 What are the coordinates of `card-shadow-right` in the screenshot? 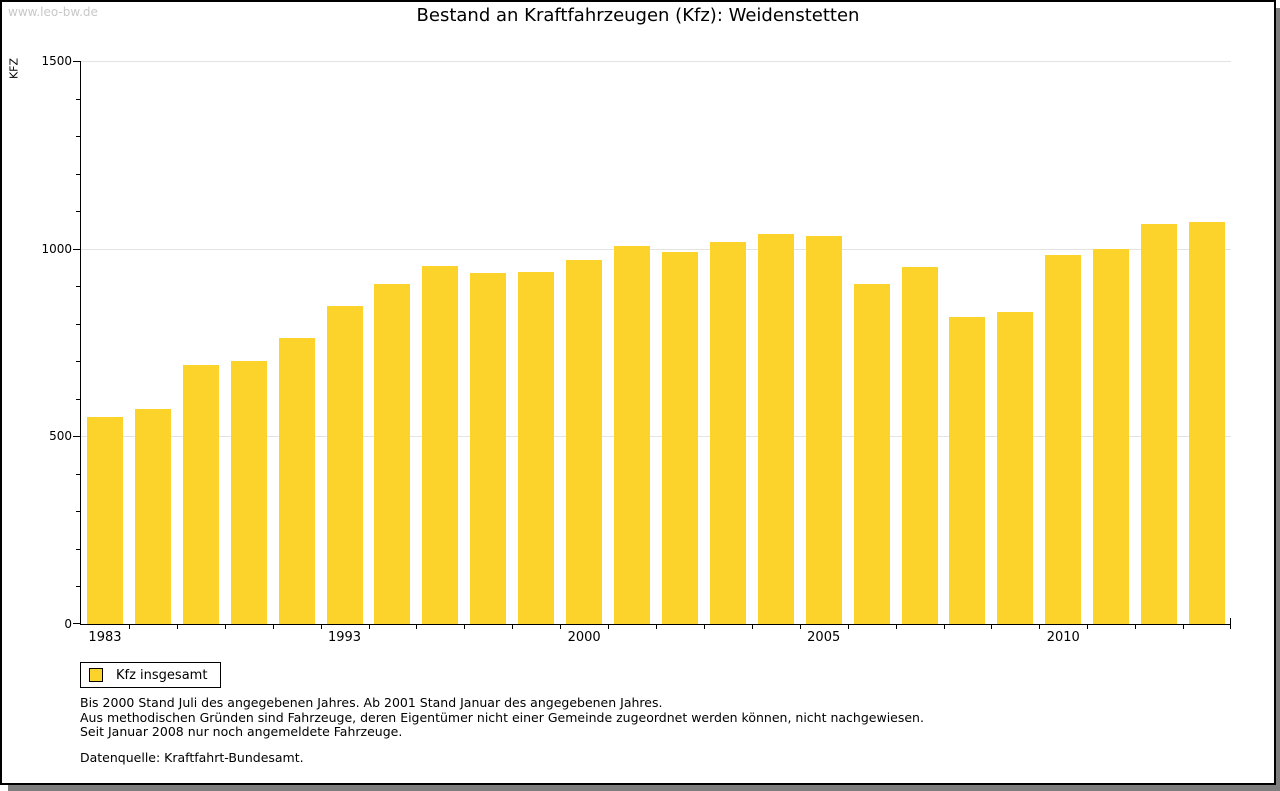 It's located at (1278, 399).